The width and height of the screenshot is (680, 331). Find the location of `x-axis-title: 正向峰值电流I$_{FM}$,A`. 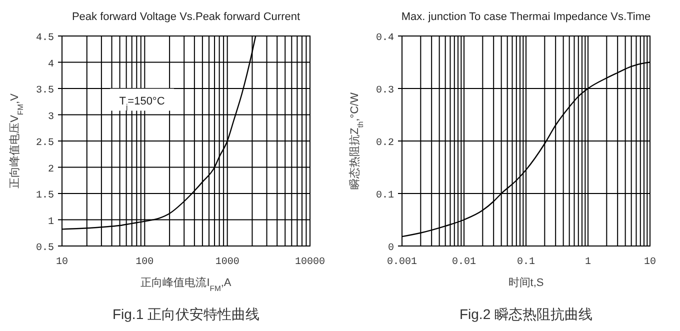

x-axis-title: 正向峰值电流I$_{FM}$,A is located at coordinates (186, 284).